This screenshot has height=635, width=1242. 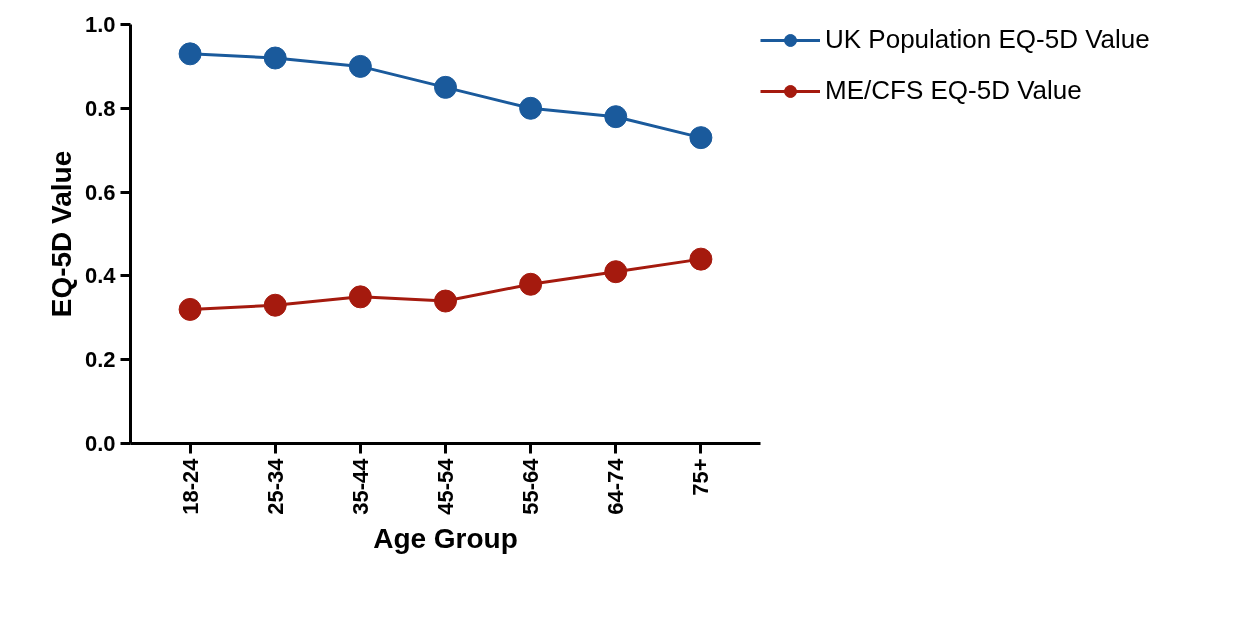 What do you see at coordinates (190, 486) in the screenshot?
I see `x-tick-label: 18-24` at bounding box center [190, 486].